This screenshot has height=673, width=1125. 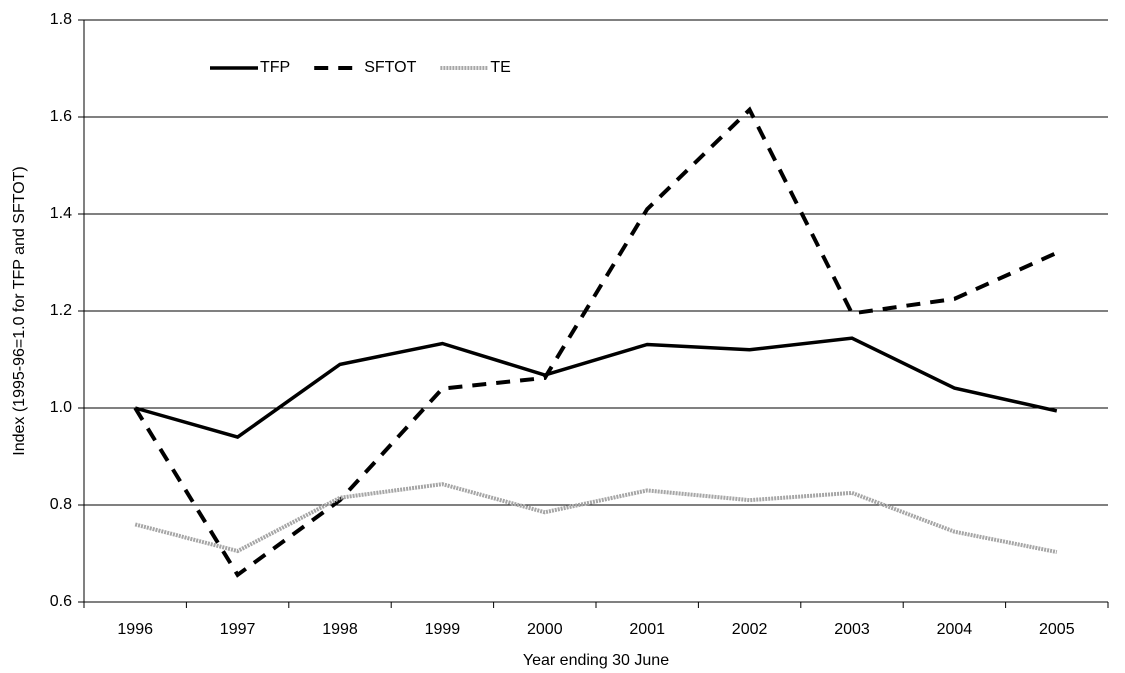 What do you see at coordinates (61, 504) in the screenshot?
I see `y-tick-label: 0.8` at bounding box center [61, 504].